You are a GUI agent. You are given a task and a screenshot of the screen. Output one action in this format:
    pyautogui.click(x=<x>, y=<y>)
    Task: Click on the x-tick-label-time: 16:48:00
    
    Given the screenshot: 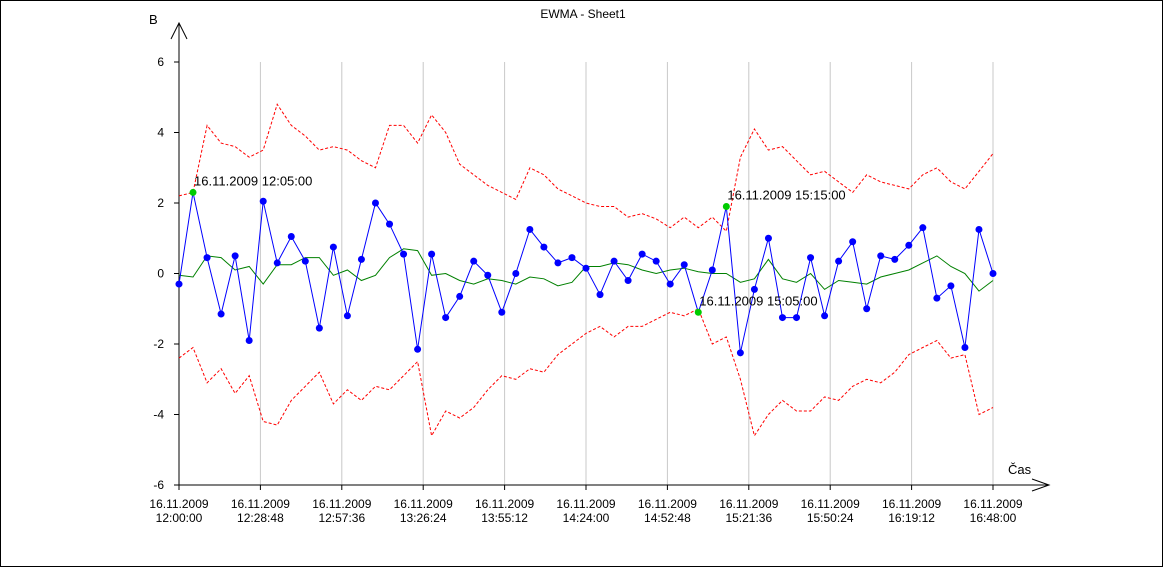 What is the action you would take?
    pyautogui.click(x=993, y=518)
    